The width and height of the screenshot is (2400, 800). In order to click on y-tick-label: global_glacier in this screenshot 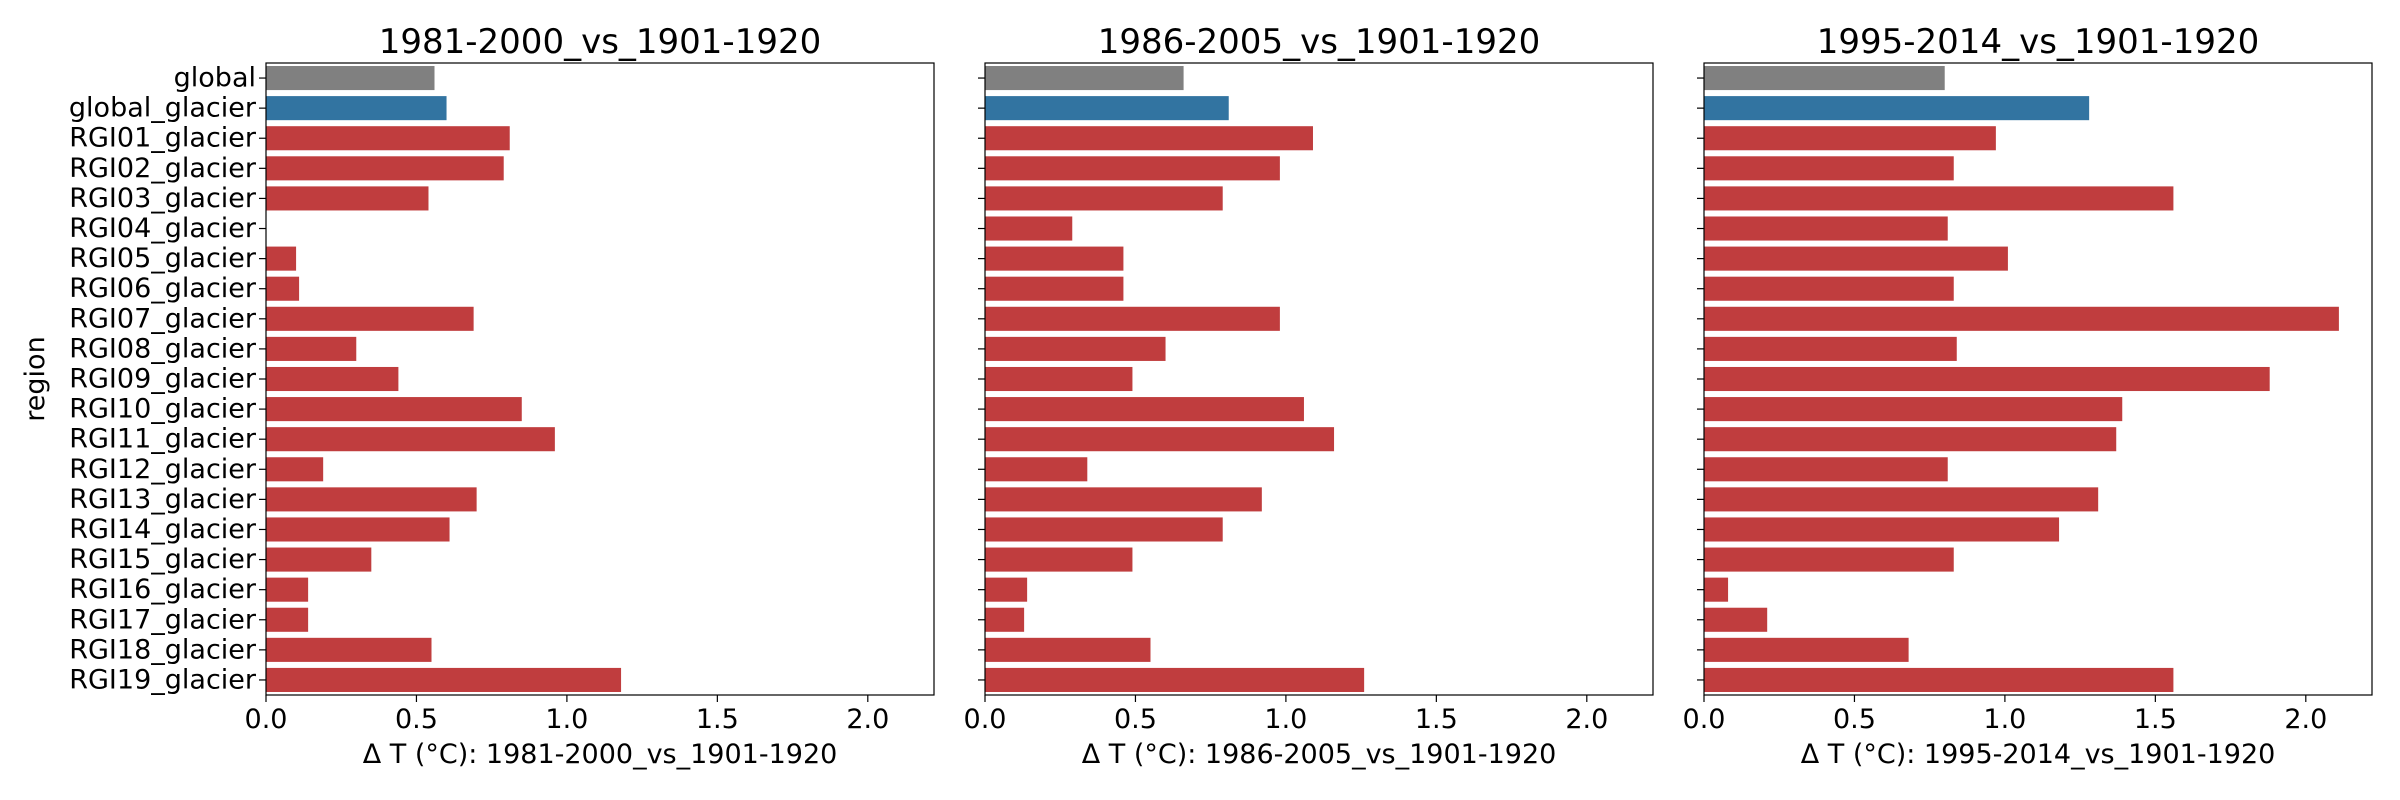, I will do `click(163, 108)`.